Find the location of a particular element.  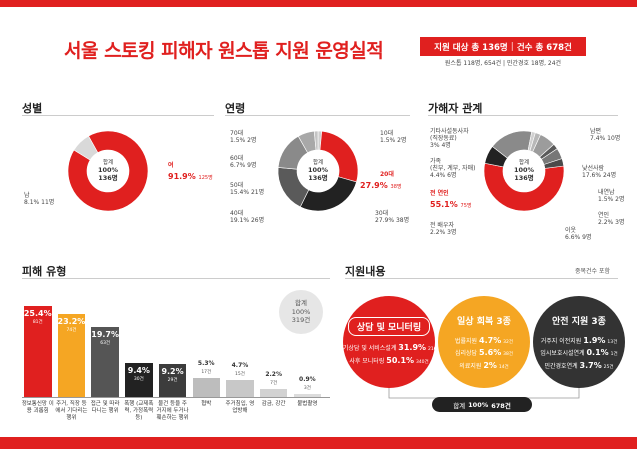

damage-bar-category: 협박 is located at coordinates (206, 404).